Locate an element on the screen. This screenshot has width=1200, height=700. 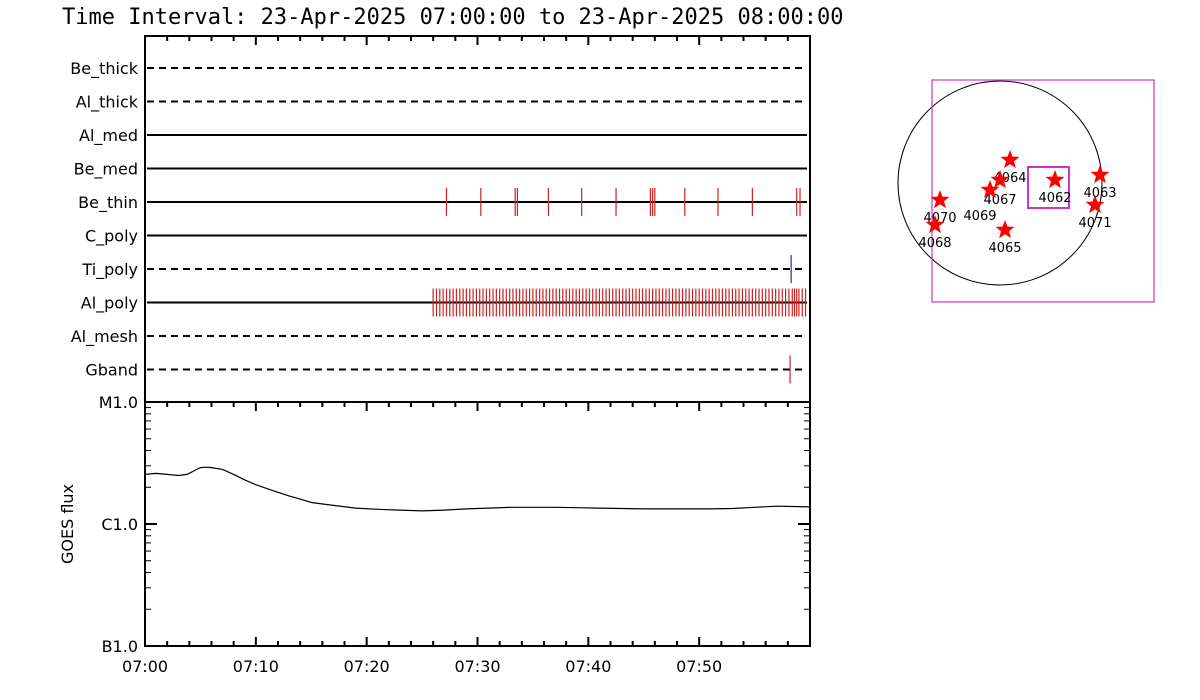
goes-xtick-label: 07:50 is located at coordinates (699, 666).